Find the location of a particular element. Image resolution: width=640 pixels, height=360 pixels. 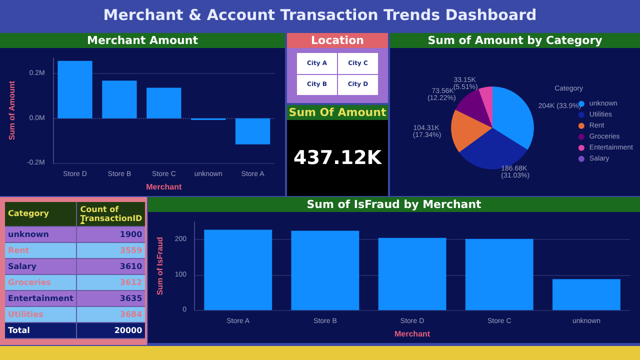

data-label: 3559 is located at coordinates (111, 250).